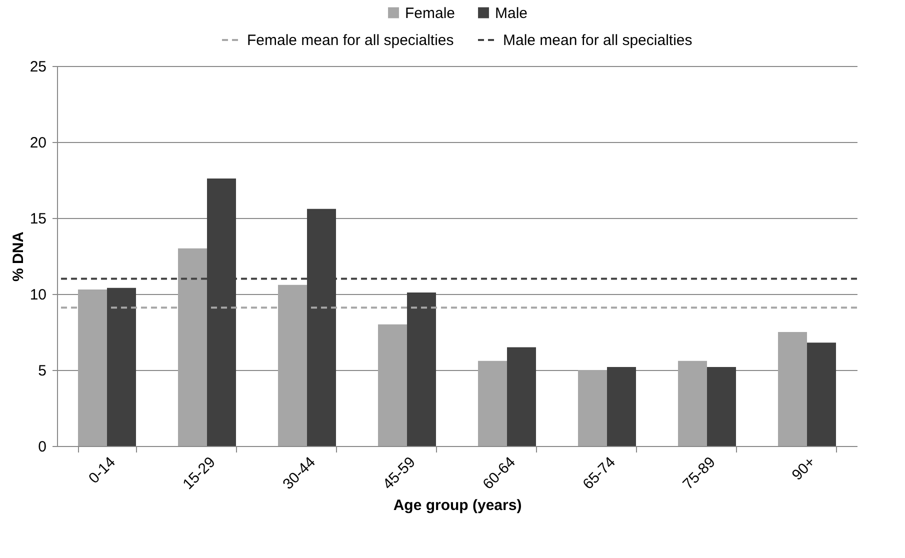 Image resolution: width=905 pixels, height=558 pixels. Describe the element at coordinates (803, 469) in the screenshot. I see `x-tick-label: 90+` at that location.